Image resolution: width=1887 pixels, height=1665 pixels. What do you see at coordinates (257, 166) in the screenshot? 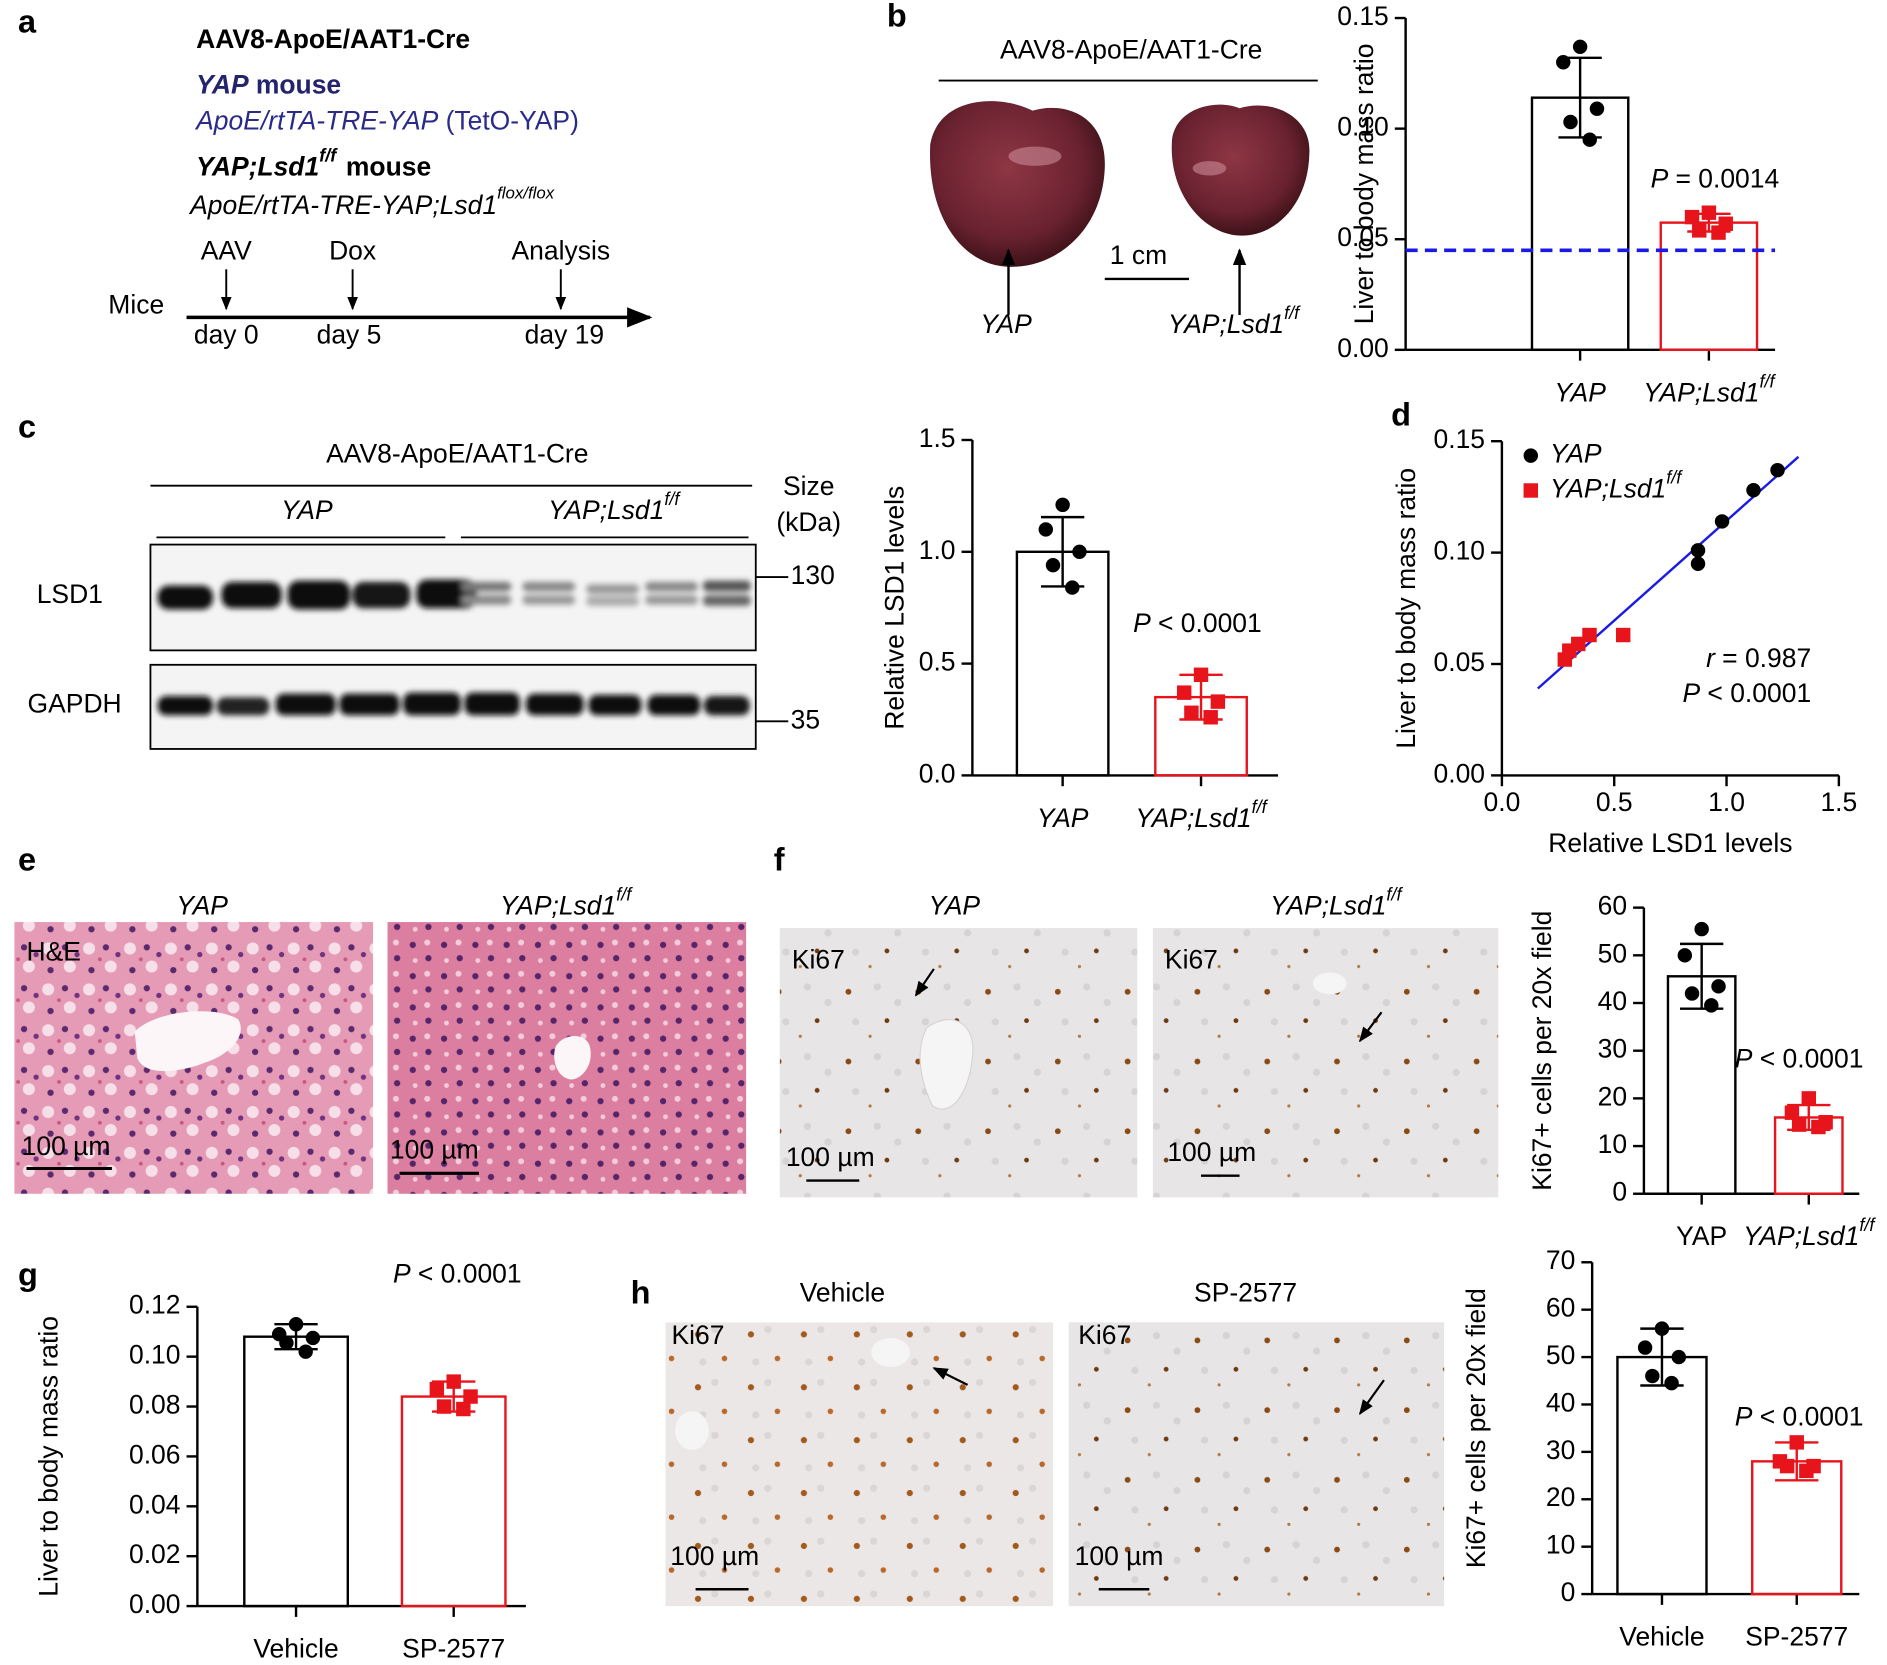
I see `genotype: YAP;Lsd1` at bounding box center [257, 166].